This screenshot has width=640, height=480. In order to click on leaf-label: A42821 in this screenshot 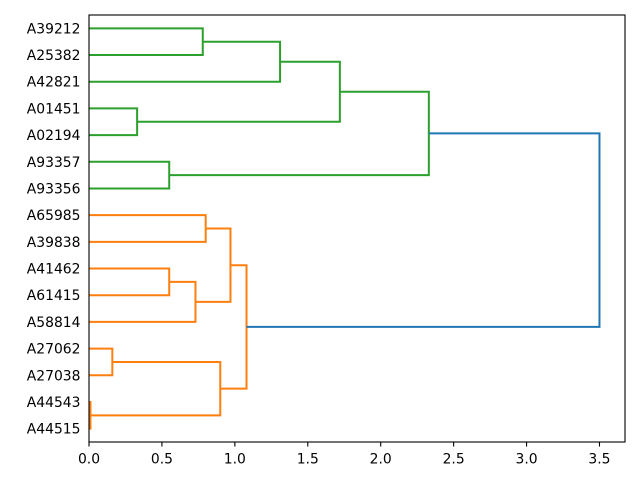, I will do `click(54, 83)`.